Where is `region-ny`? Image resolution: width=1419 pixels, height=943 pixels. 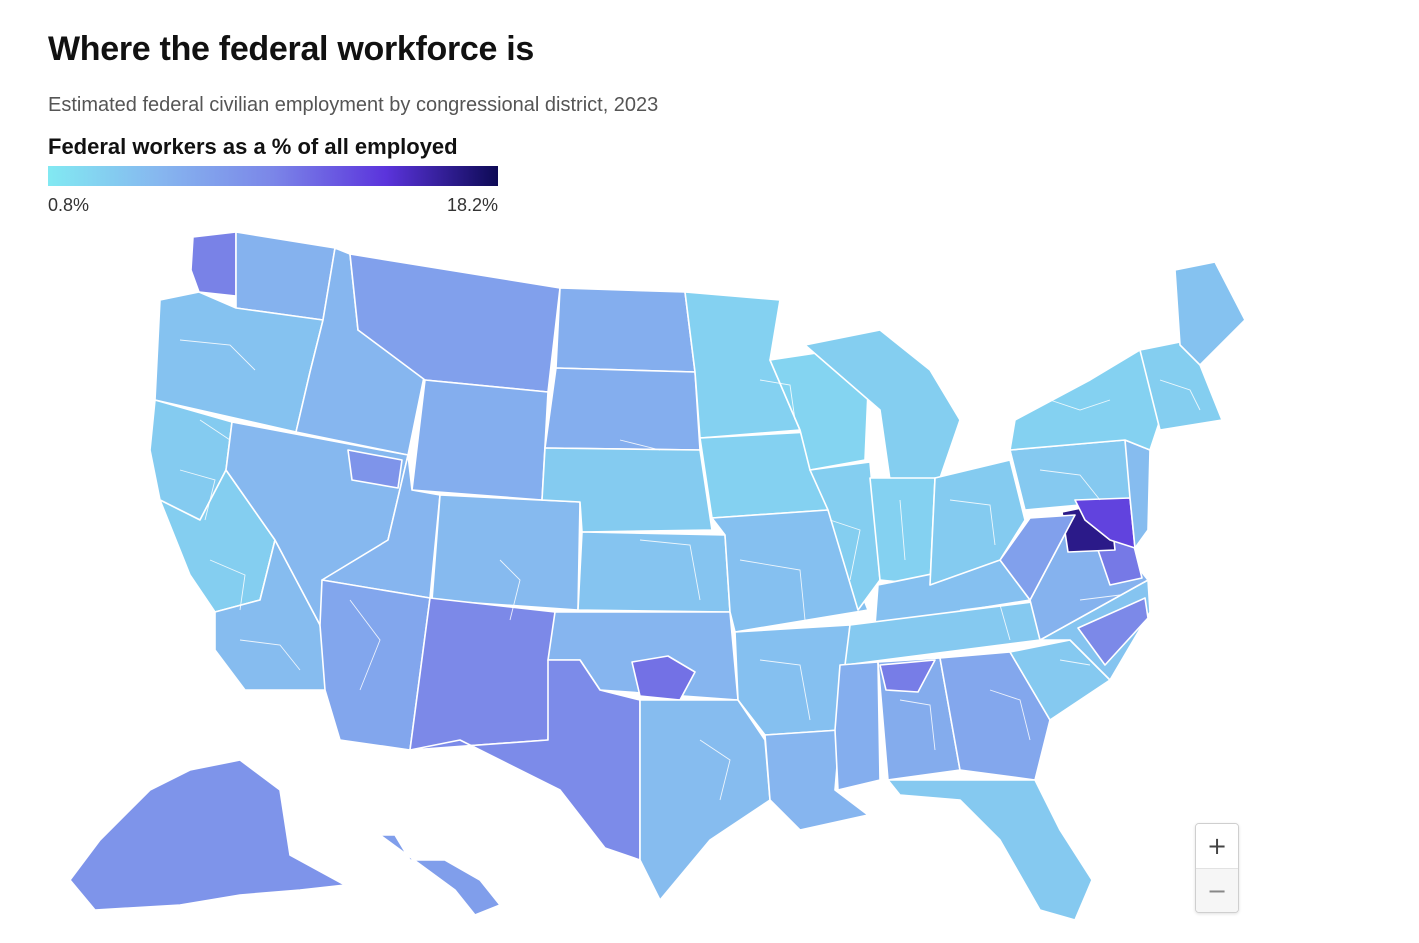
region-ny is located at coordinates (1085, 400).